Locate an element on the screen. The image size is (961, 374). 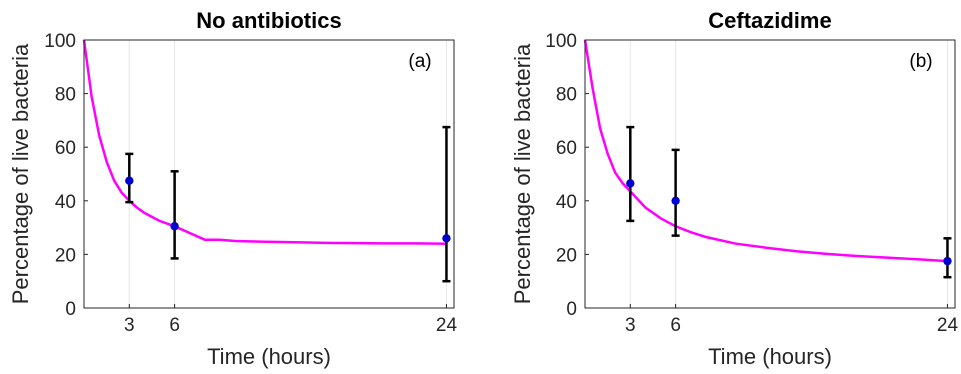
panel-label: (a) is located at coordinates (419, 61).